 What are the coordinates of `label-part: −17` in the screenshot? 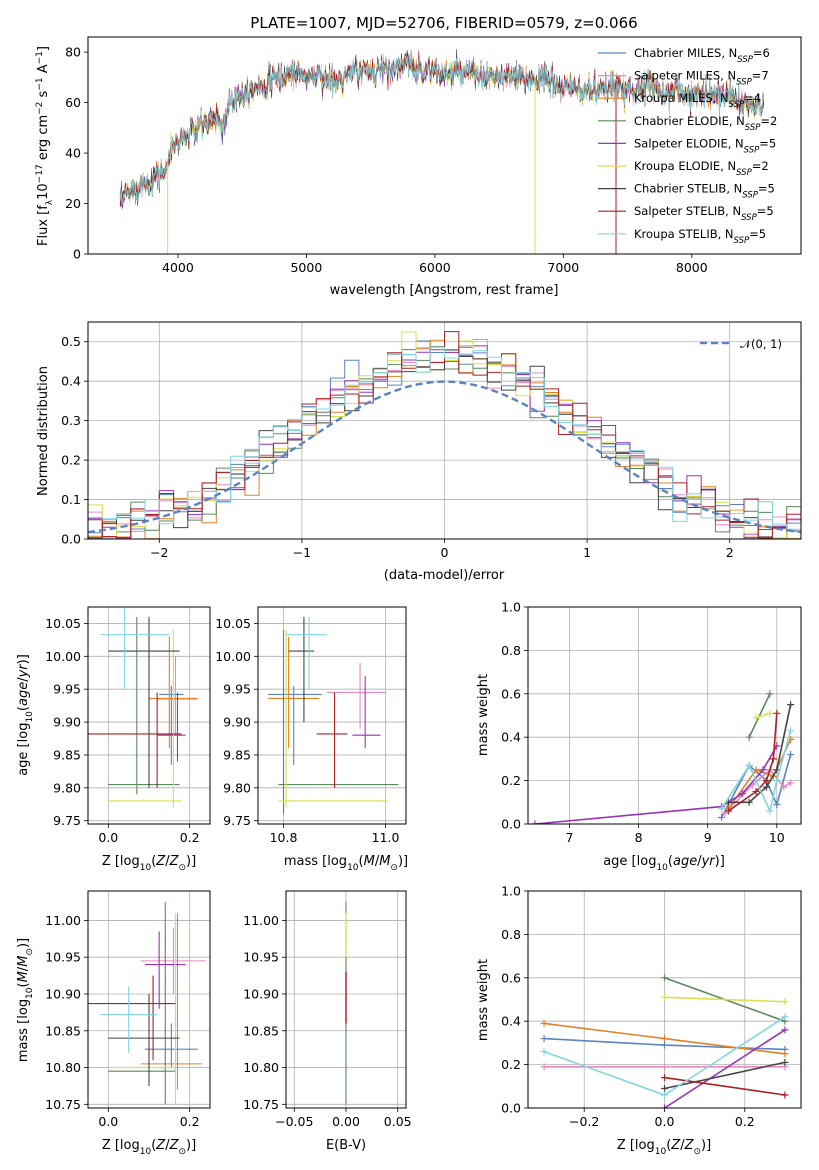 It's located at (40, 173).